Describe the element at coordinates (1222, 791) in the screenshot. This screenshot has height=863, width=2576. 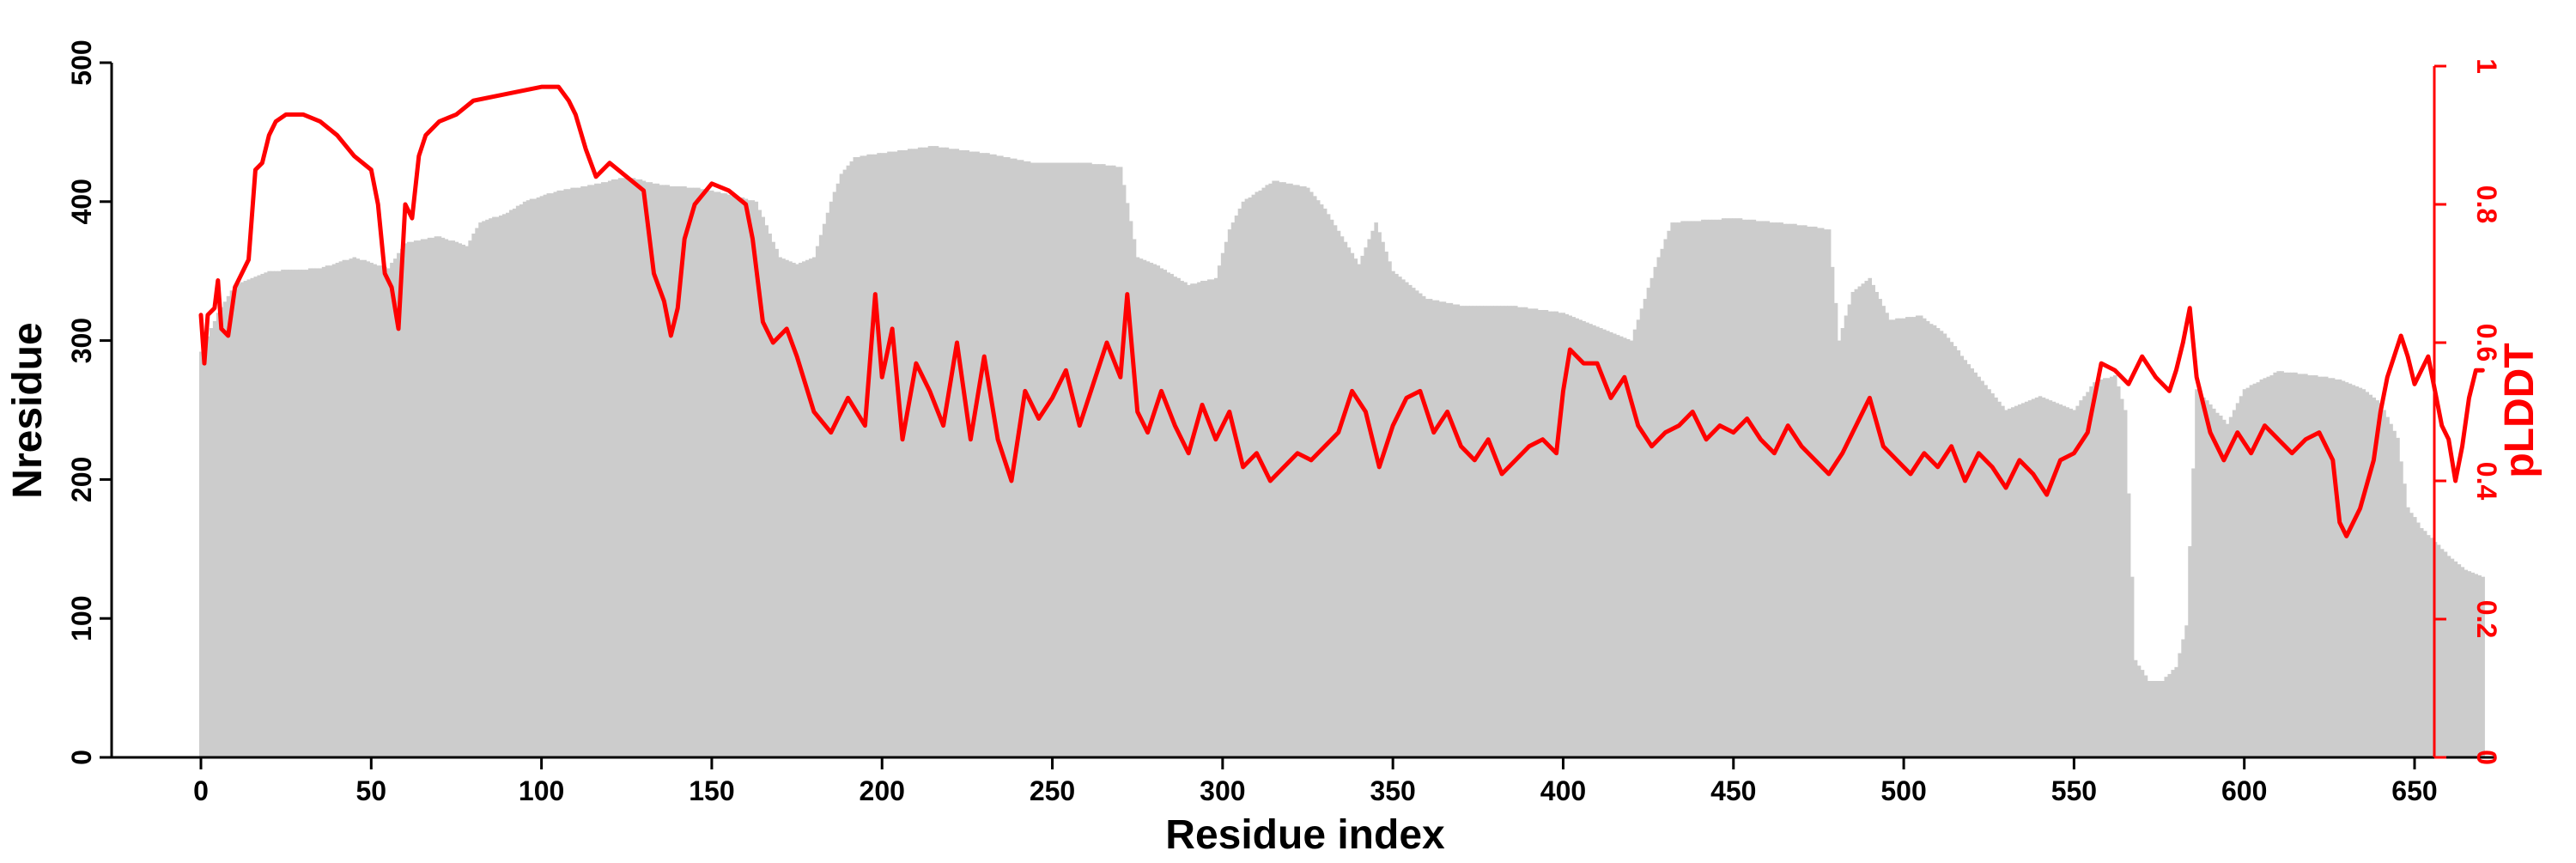
I see `x-tick-label: 300` at that location.